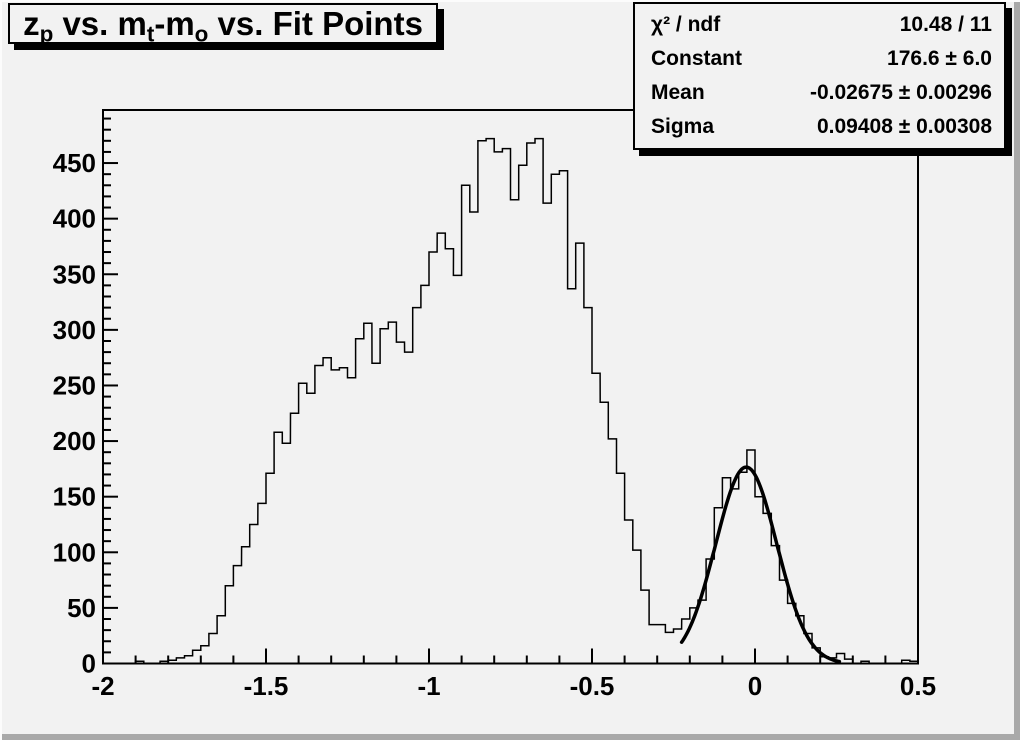 This screenshot has width=1020, height=740. What do you see at coordinates (150, 33) in the screenshot?
I see `title-subscript: t` at bounding box center [150, 33].